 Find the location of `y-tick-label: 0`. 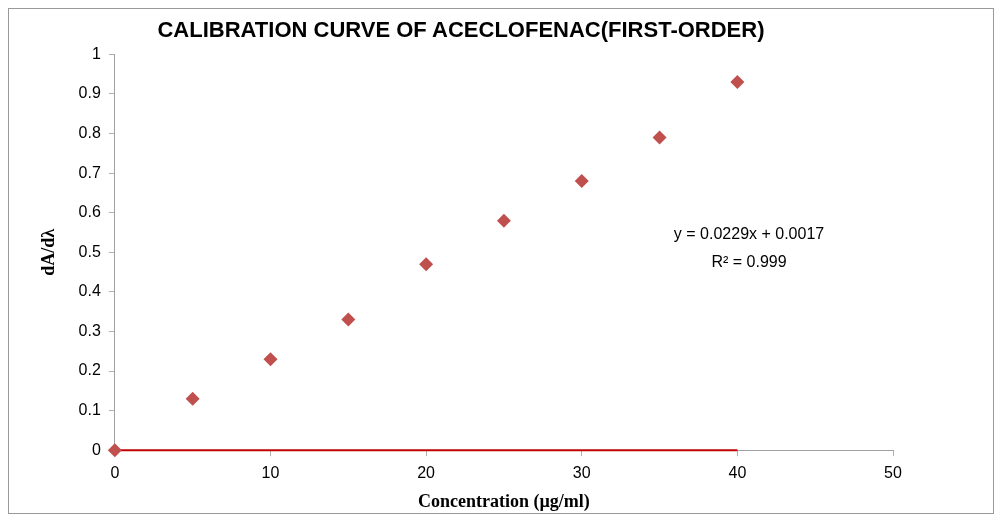

y-tick-label: 0 is located at coordinates (96, 449).